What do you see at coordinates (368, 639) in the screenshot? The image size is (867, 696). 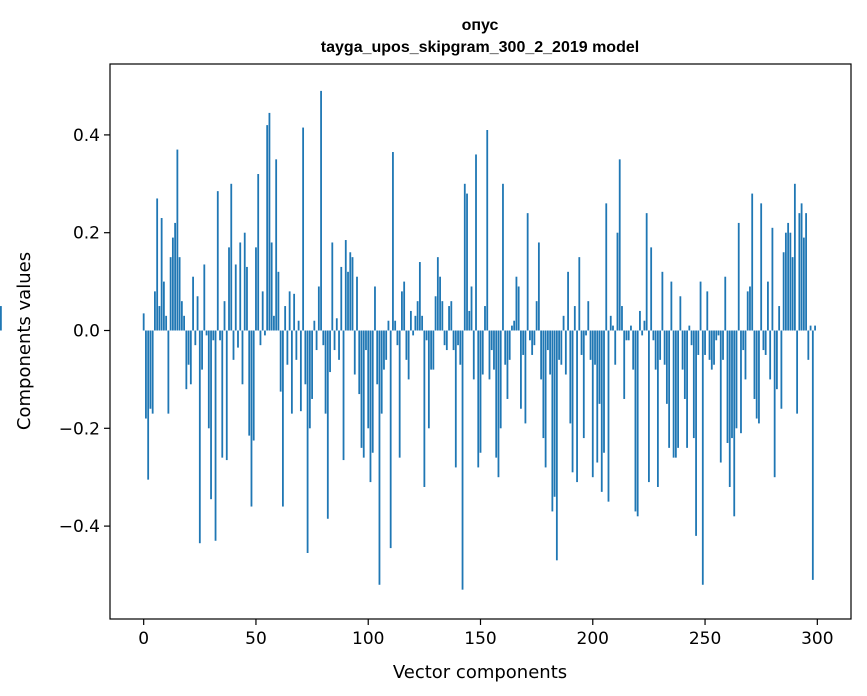 I see `x-tick-label: 100` at bounding box center [368, 639].